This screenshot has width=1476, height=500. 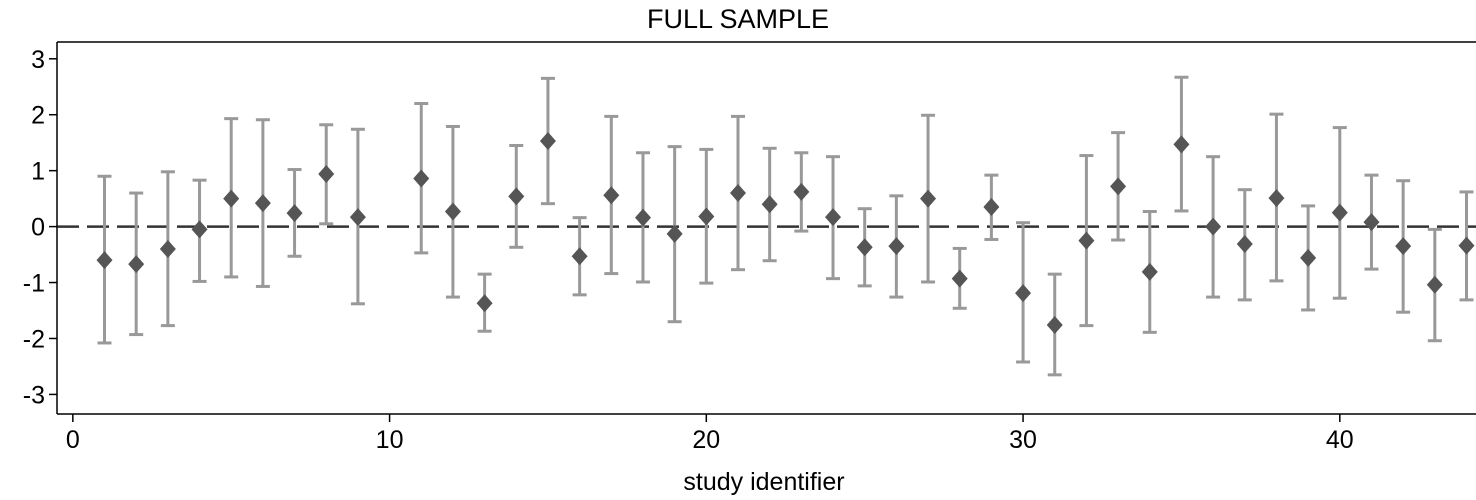 I want to click on y-tick-label: 0, so click(x=38, y=228).